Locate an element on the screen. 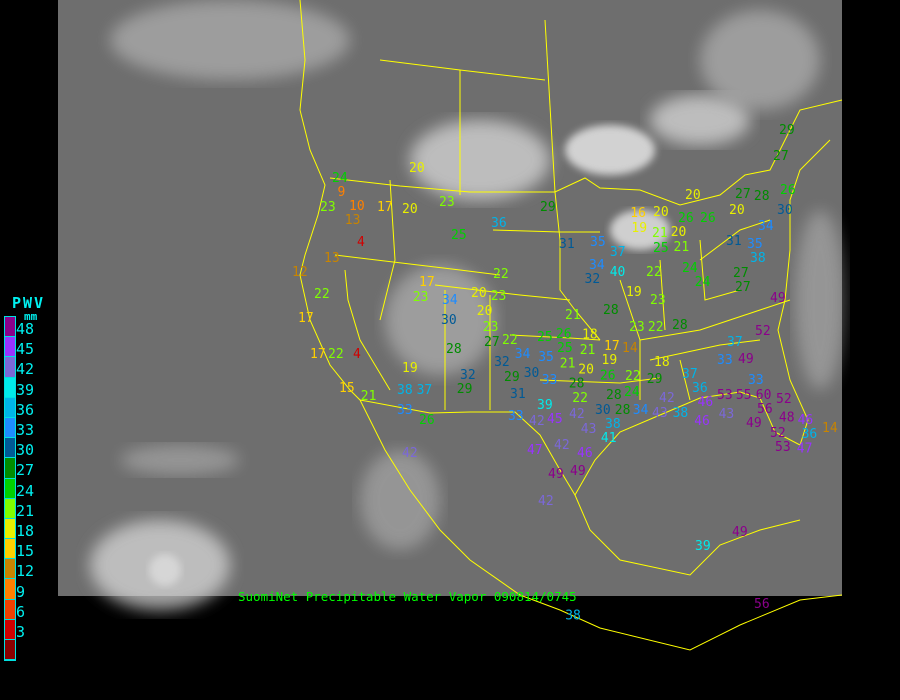  station-pwv-value: 28 is located at coordinates (577, 383).